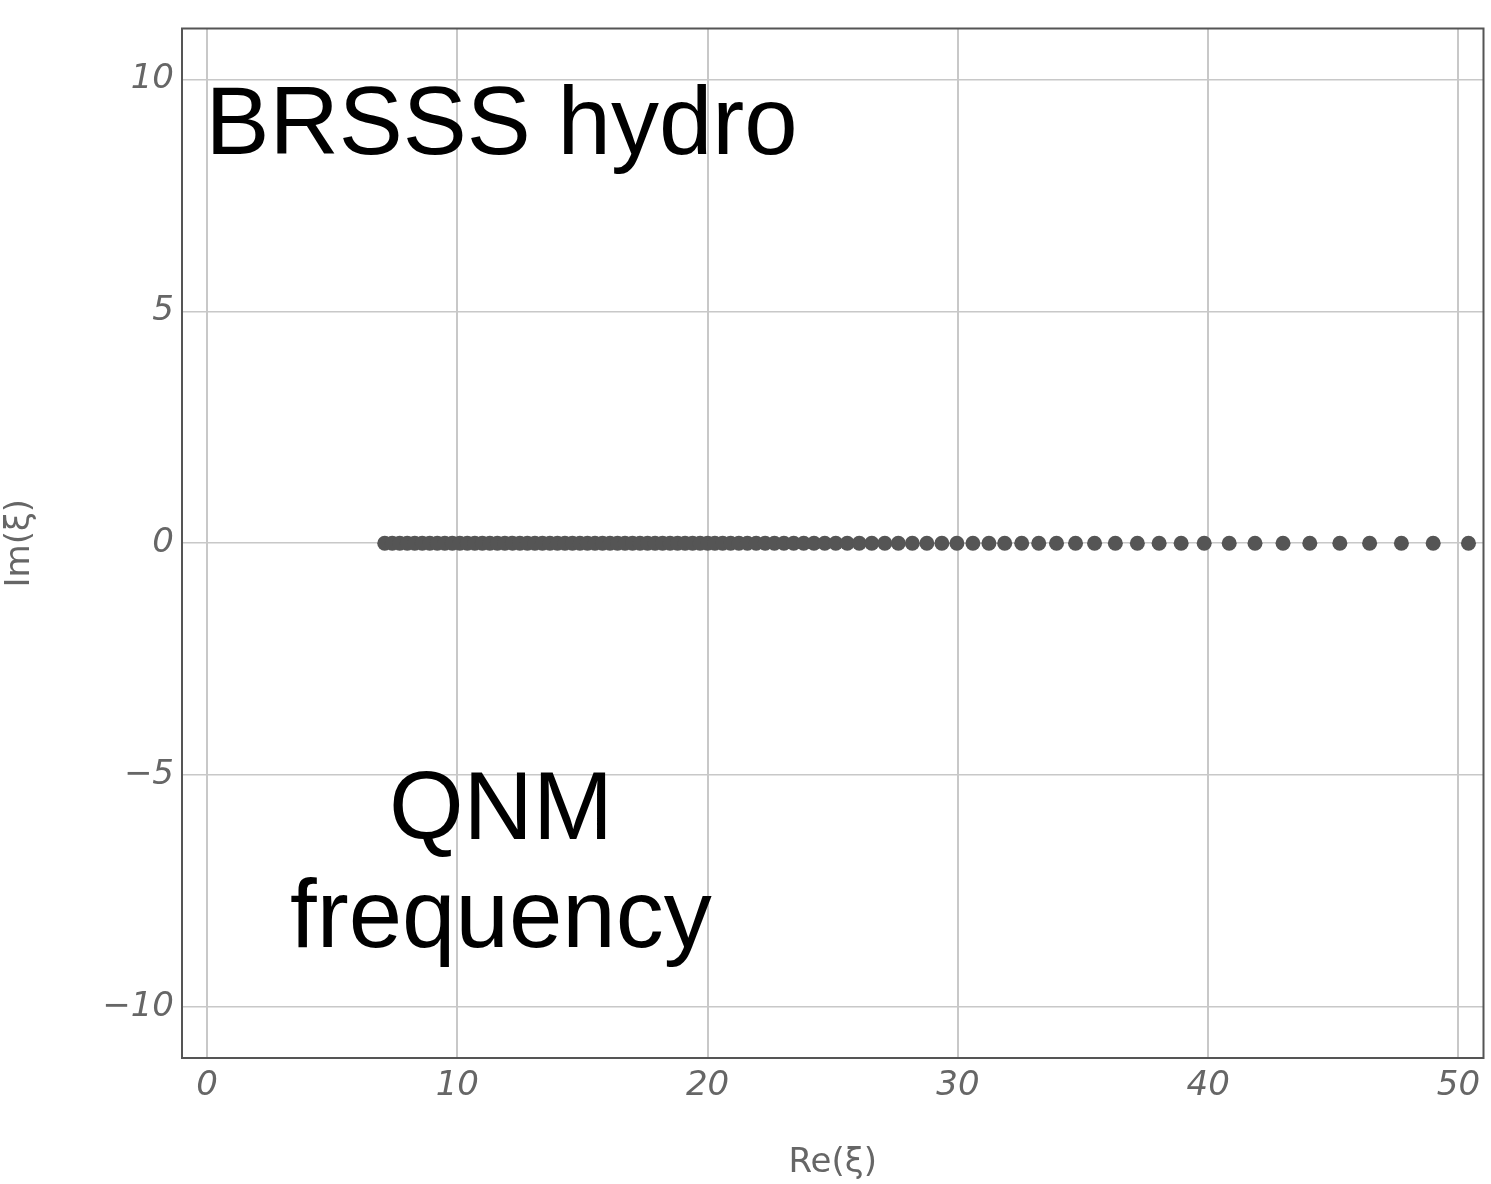  What do you see at coordinates (833, 1160) in the screenshot?
I see `x-axis-title: Re(ξ)` at bounding box center [833, 1160].